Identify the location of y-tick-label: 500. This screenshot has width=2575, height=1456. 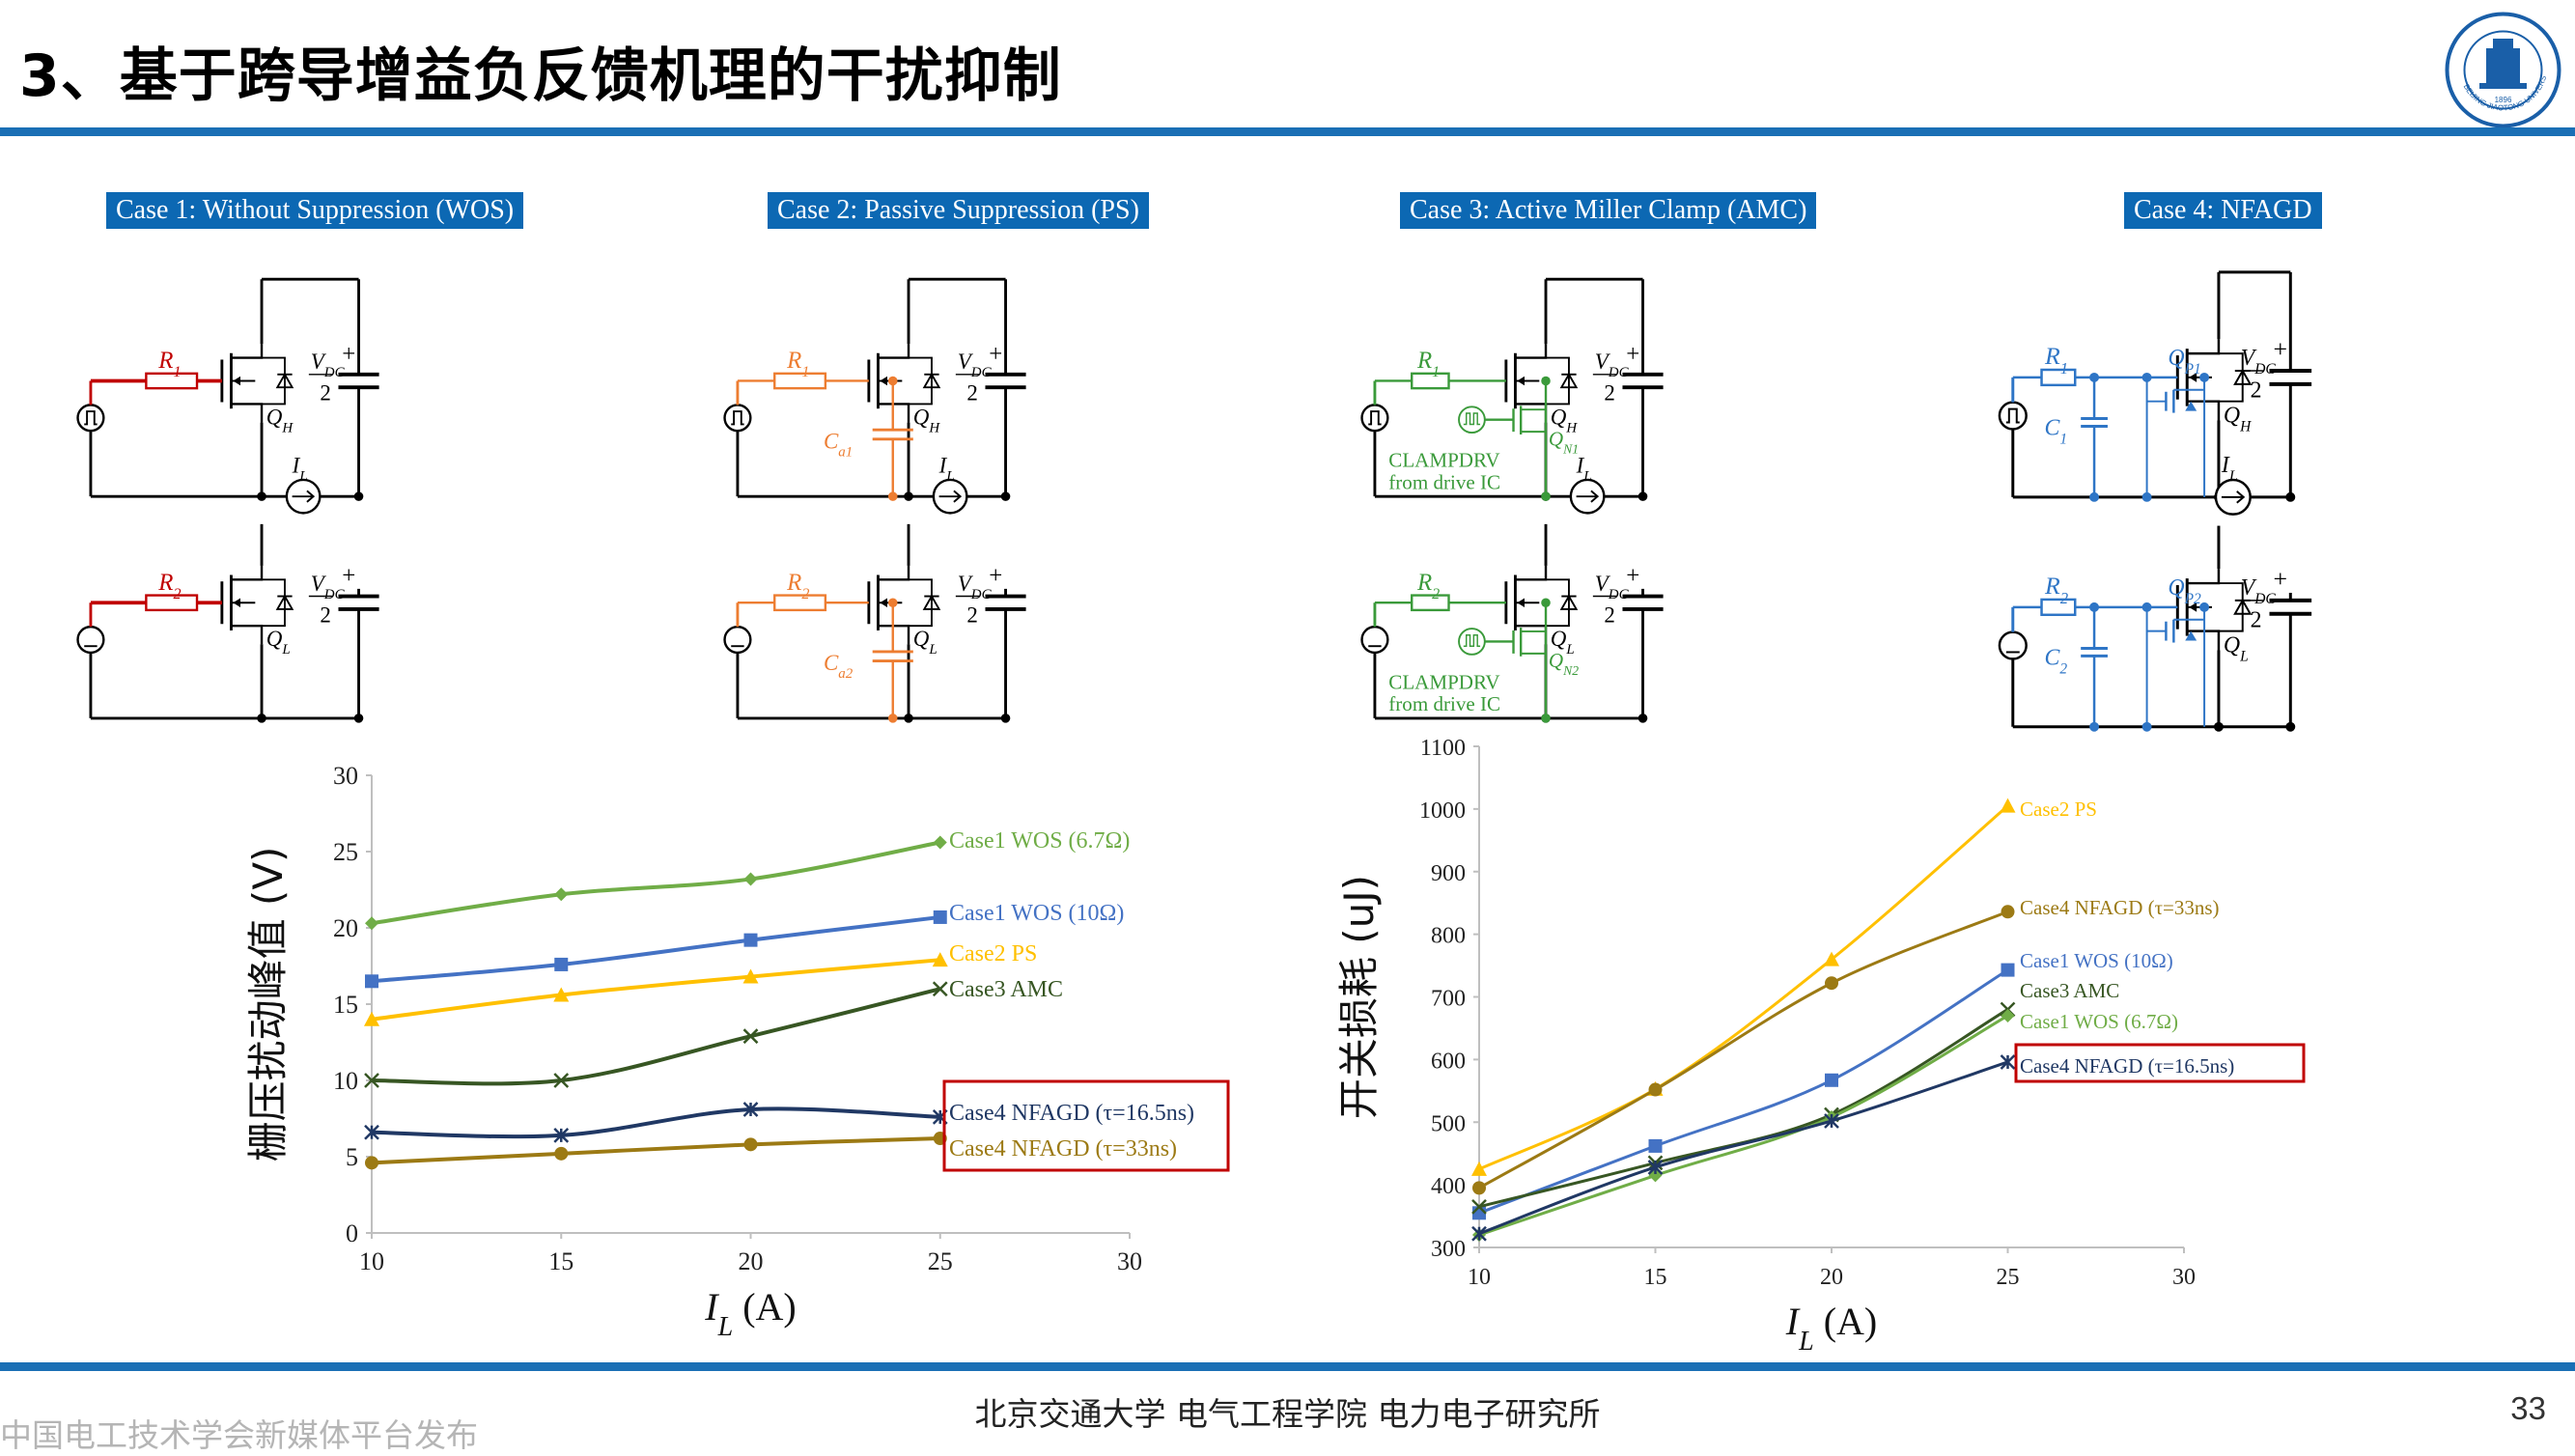
(1448, 1123).